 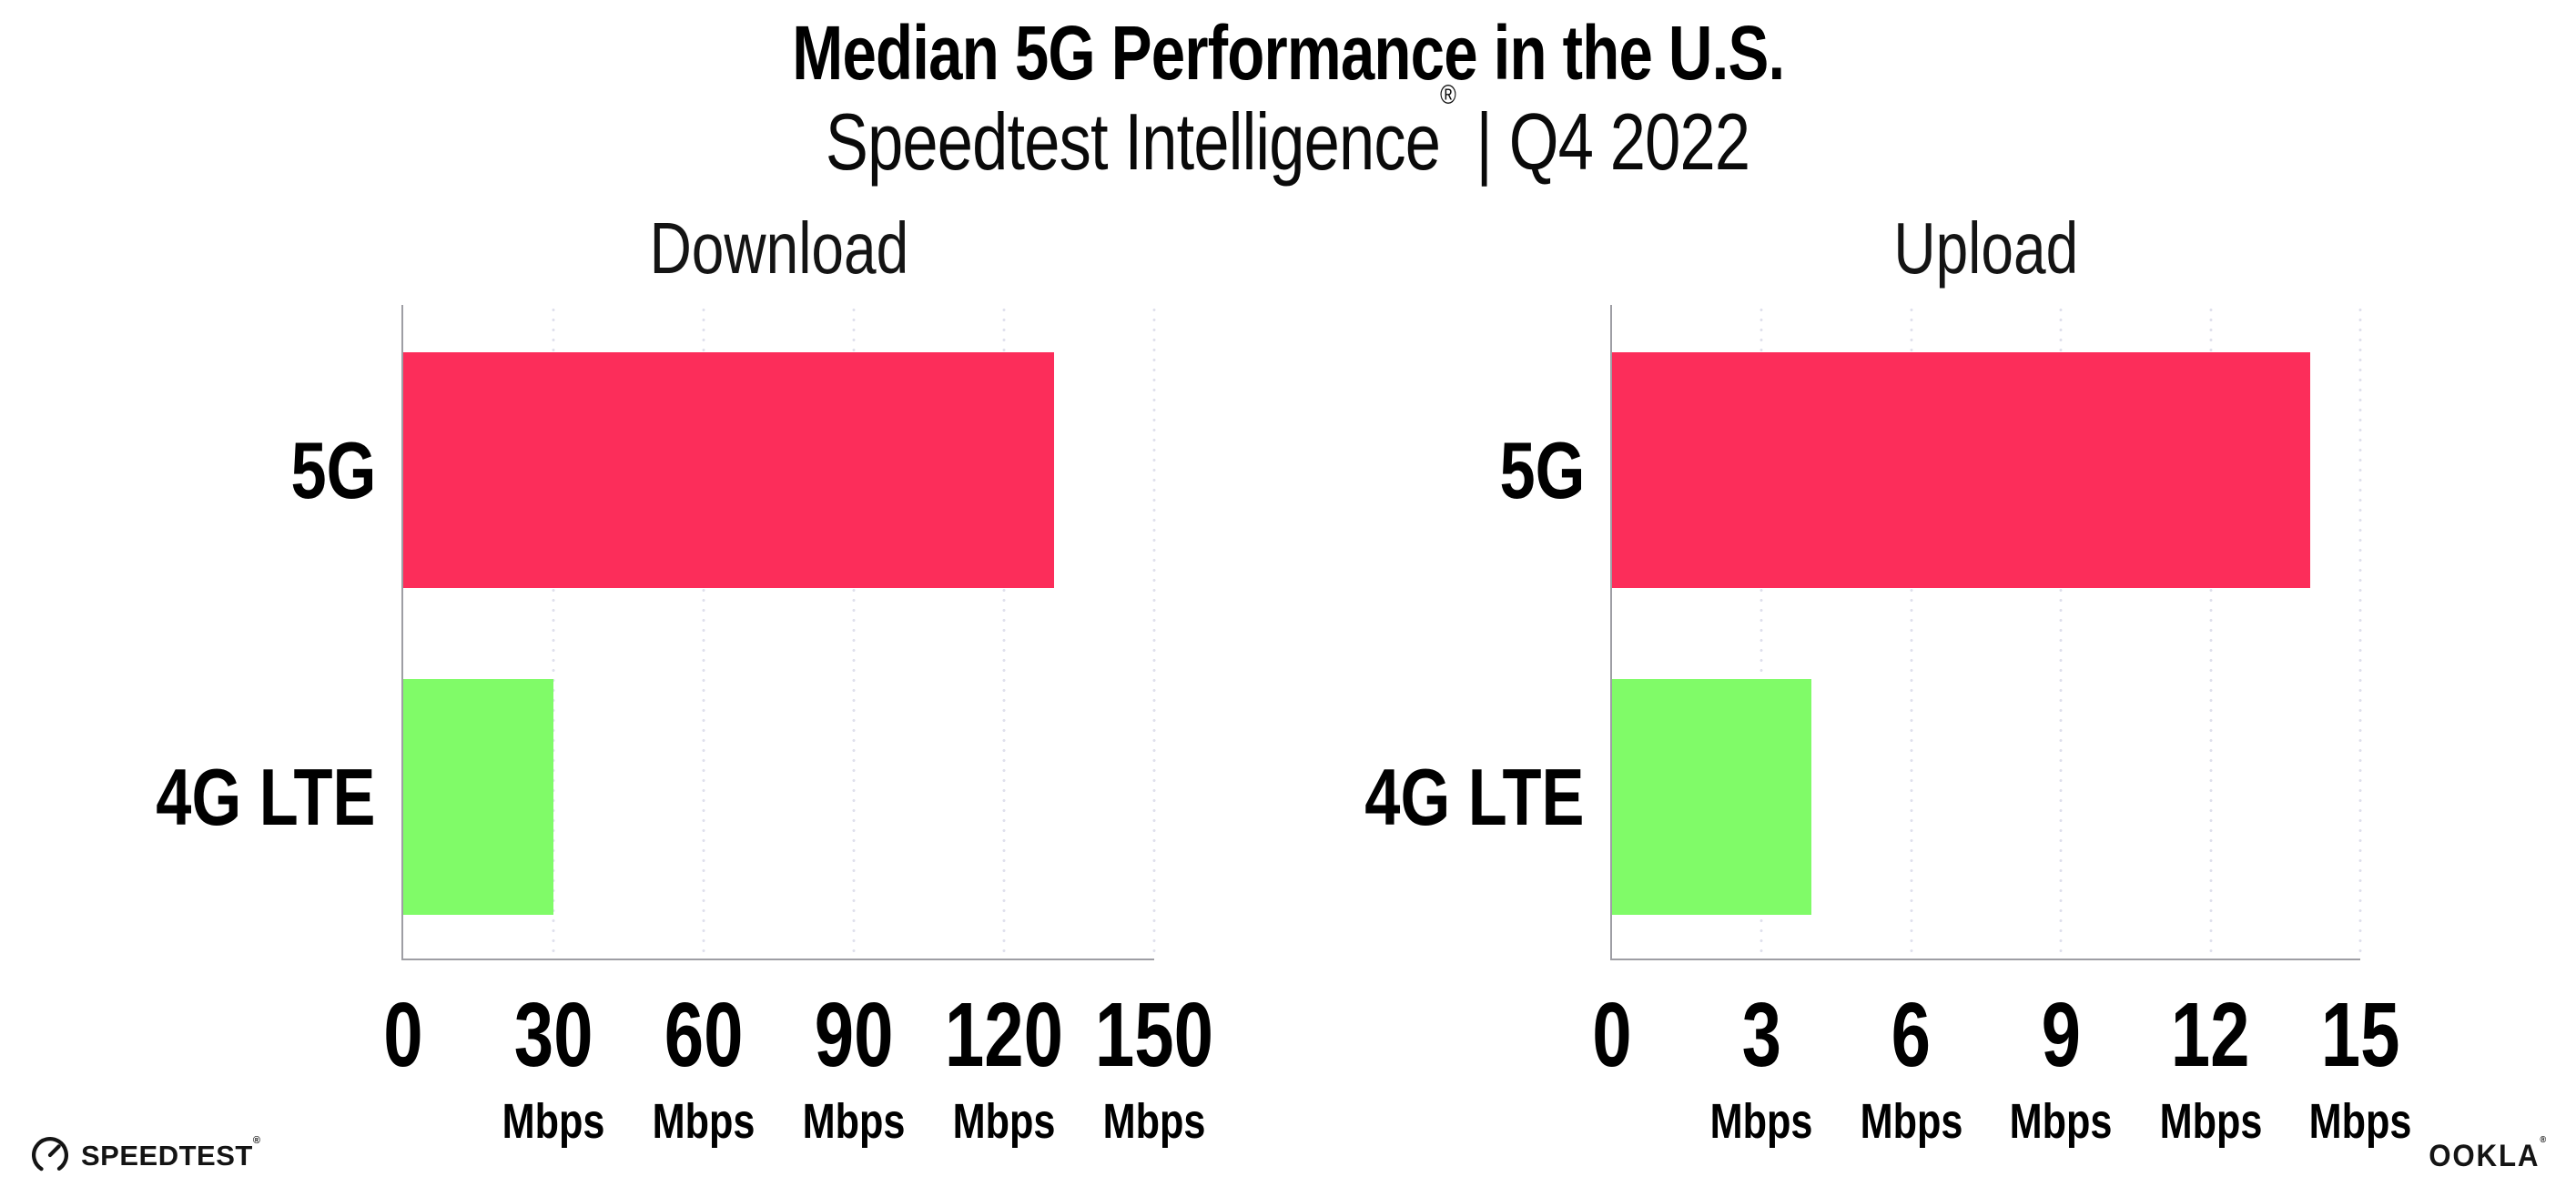 What do you see at coordinates (256, 1141) in the screenshot?
I see `speedtest-registered-mark: ®` at bounding box center [256, 1141].